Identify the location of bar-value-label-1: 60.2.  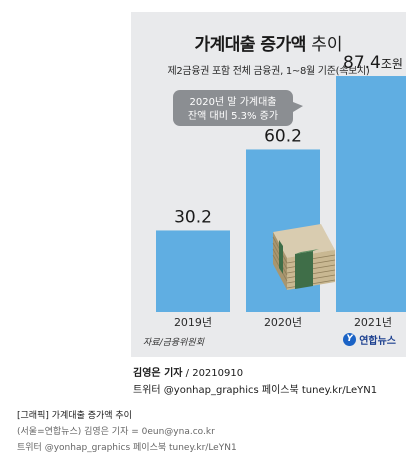
(283, 136).